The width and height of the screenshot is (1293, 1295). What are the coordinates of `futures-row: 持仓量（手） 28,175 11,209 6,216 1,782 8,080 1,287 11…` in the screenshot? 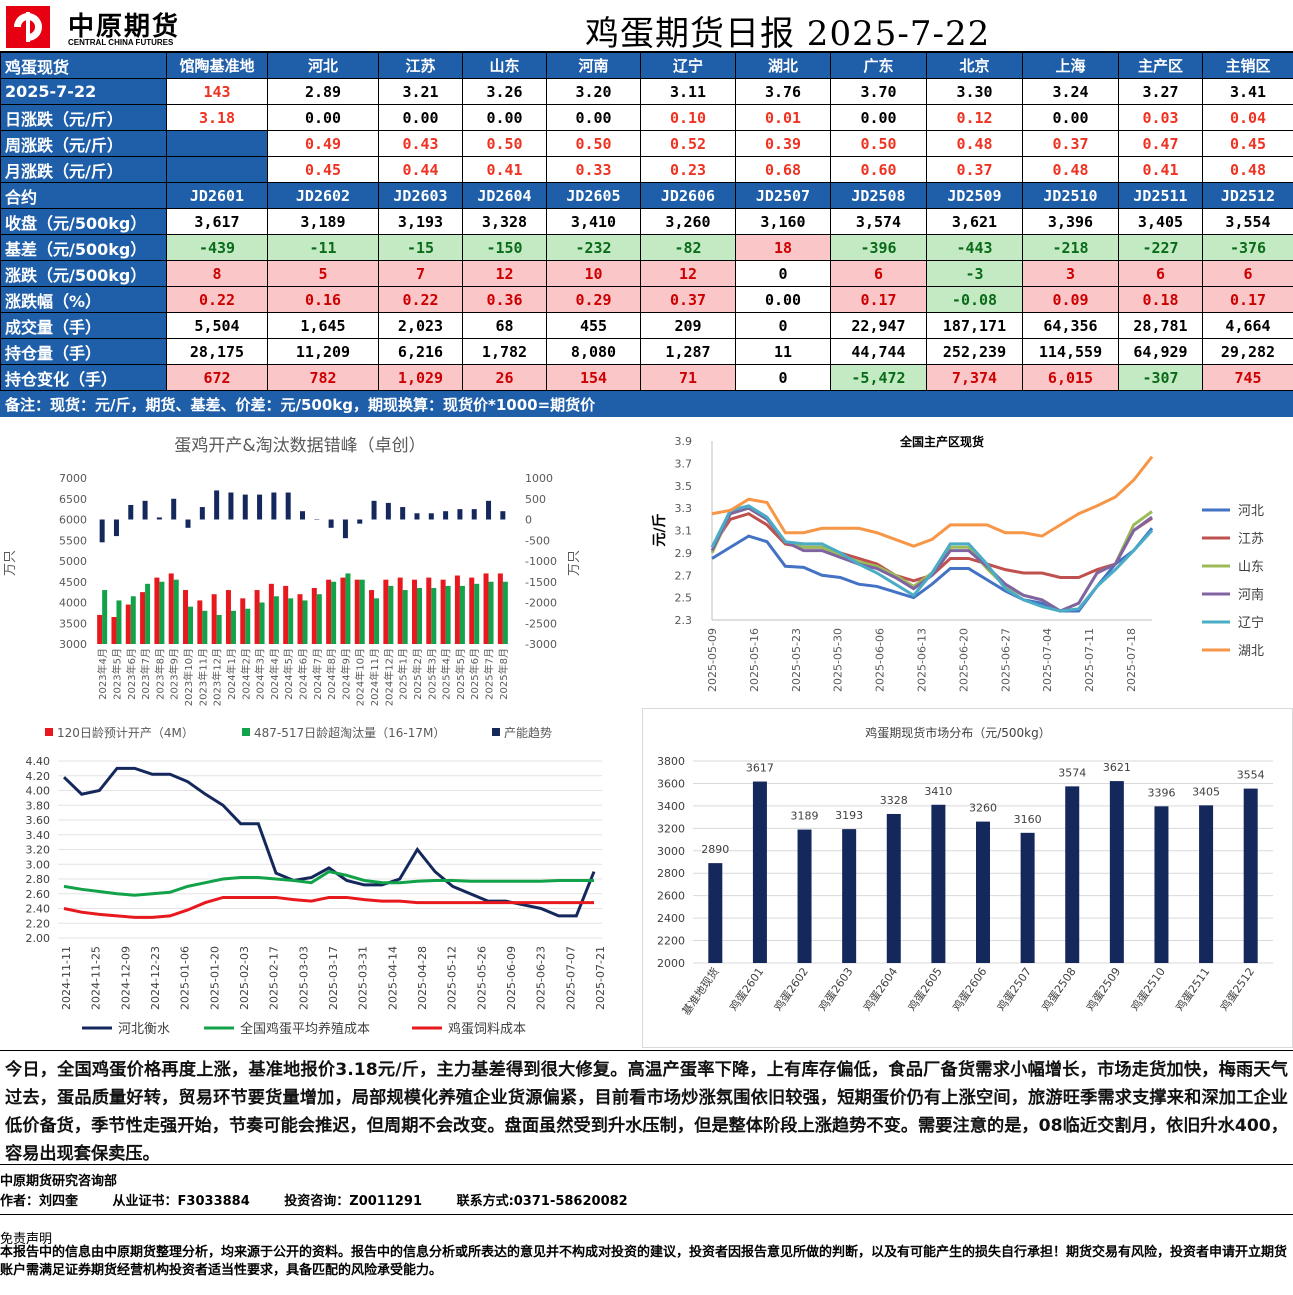 It's located at (646, 351).